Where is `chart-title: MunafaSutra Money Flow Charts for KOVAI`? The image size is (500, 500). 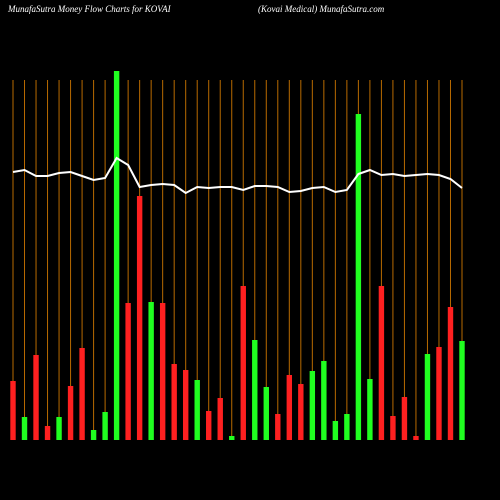
chart-title: MunafaSutra Money Flow Charts for KOVAI is located at coordinates (89, 9).